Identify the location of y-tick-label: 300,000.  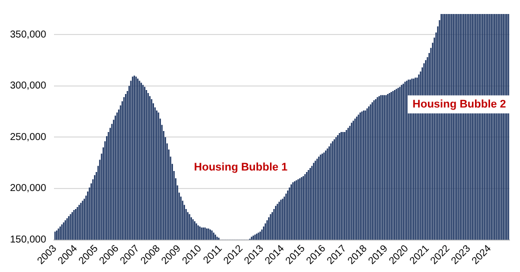
(28, 86).